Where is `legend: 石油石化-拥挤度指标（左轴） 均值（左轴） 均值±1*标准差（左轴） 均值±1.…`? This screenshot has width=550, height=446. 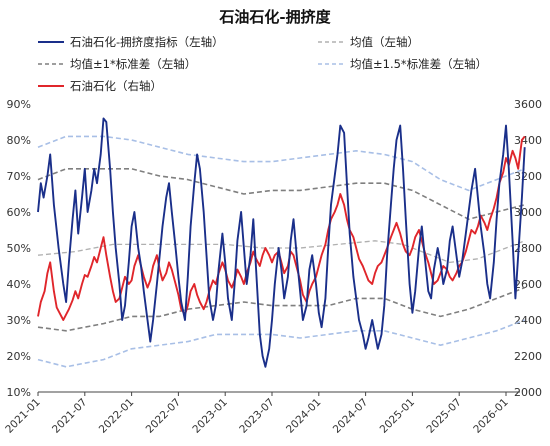
legend: 石油石化-拥挤度指标（左轴） 均值（左轴） 均值±1*标准差（左轴） 均值±1.… is located at coordinates (262, 64).